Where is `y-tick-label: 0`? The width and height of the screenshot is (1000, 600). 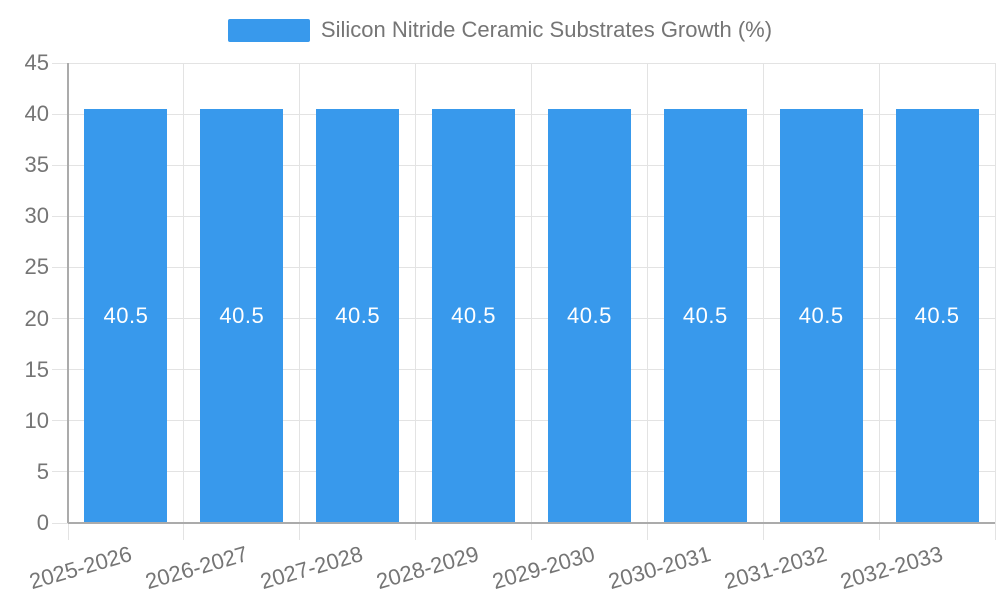
y-tick-label: 0 is located at coordinates (42, 522).